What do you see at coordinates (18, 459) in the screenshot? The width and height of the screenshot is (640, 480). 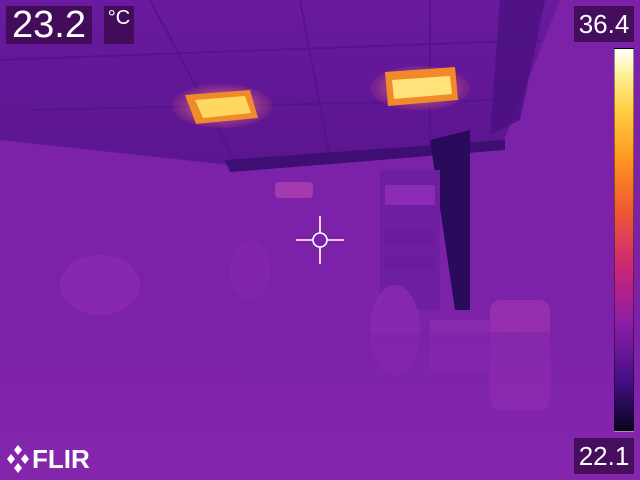 I see `flir-diamond-logo-icon` at bounding box center [18, 459].